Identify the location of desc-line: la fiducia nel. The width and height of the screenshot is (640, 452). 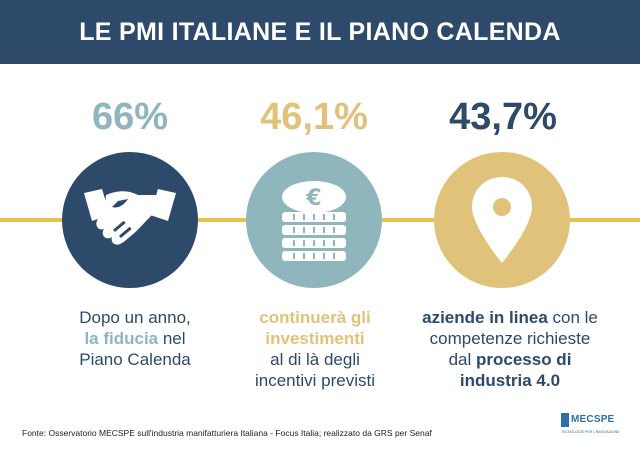
(135, 338).